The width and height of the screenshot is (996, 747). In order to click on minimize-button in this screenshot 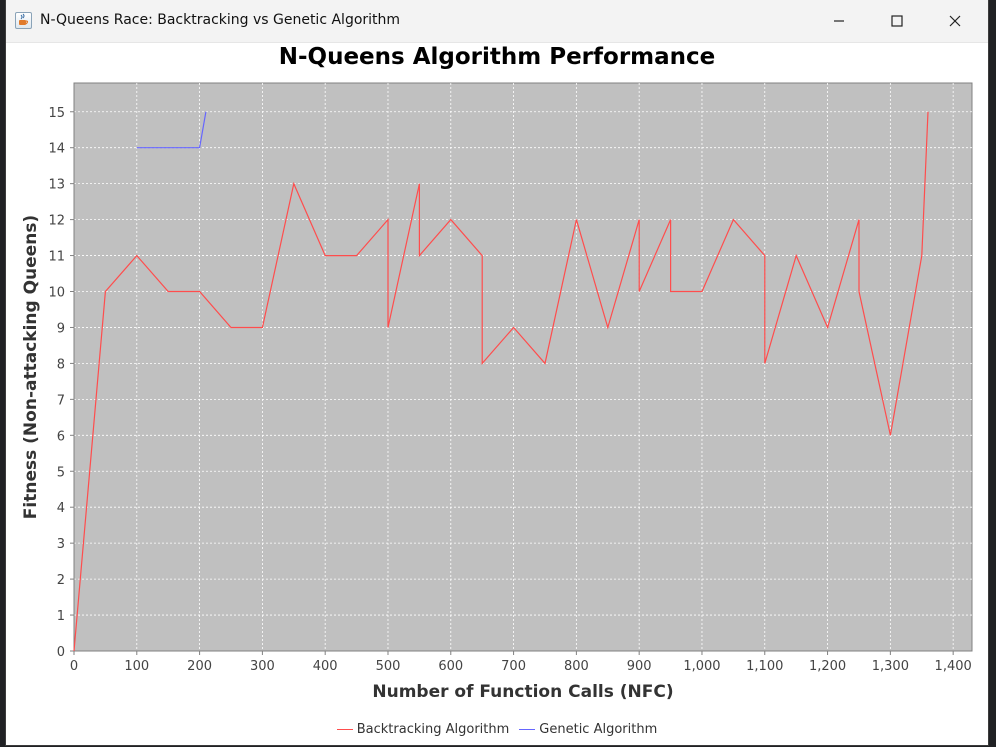, I will do `click(839, 21)`.